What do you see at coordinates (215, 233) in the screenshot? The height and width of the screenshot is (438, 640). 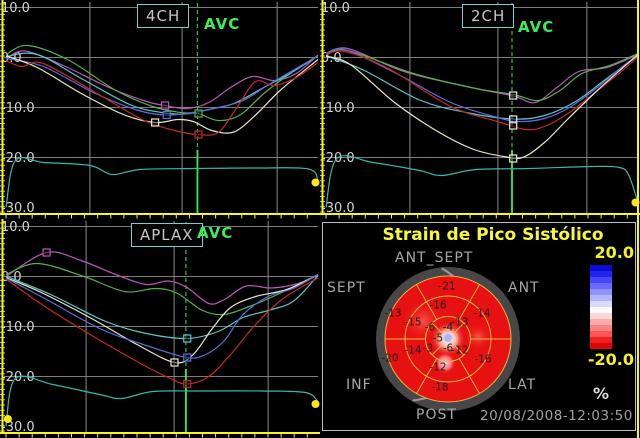 I see `avc-label-aplax: AVC` at bounding box center [215, 233].